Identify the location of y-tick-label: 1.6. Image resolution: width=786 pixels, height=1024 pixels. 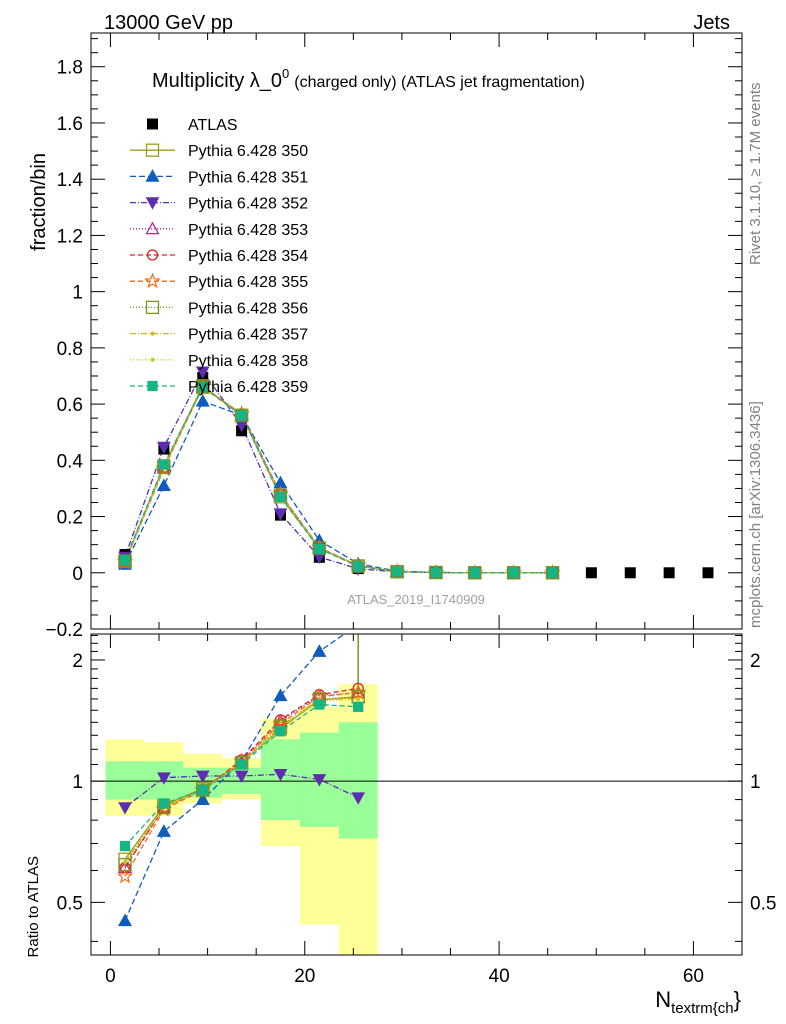
(70, 124).